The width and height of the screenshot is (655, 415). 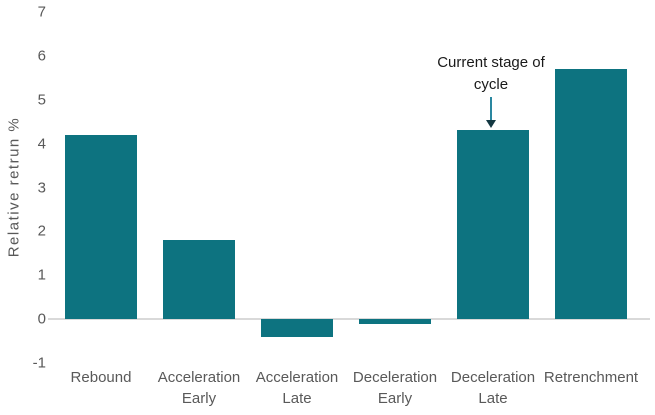 I want to click on y-tick-label: 3, so click(x=41, y=187).